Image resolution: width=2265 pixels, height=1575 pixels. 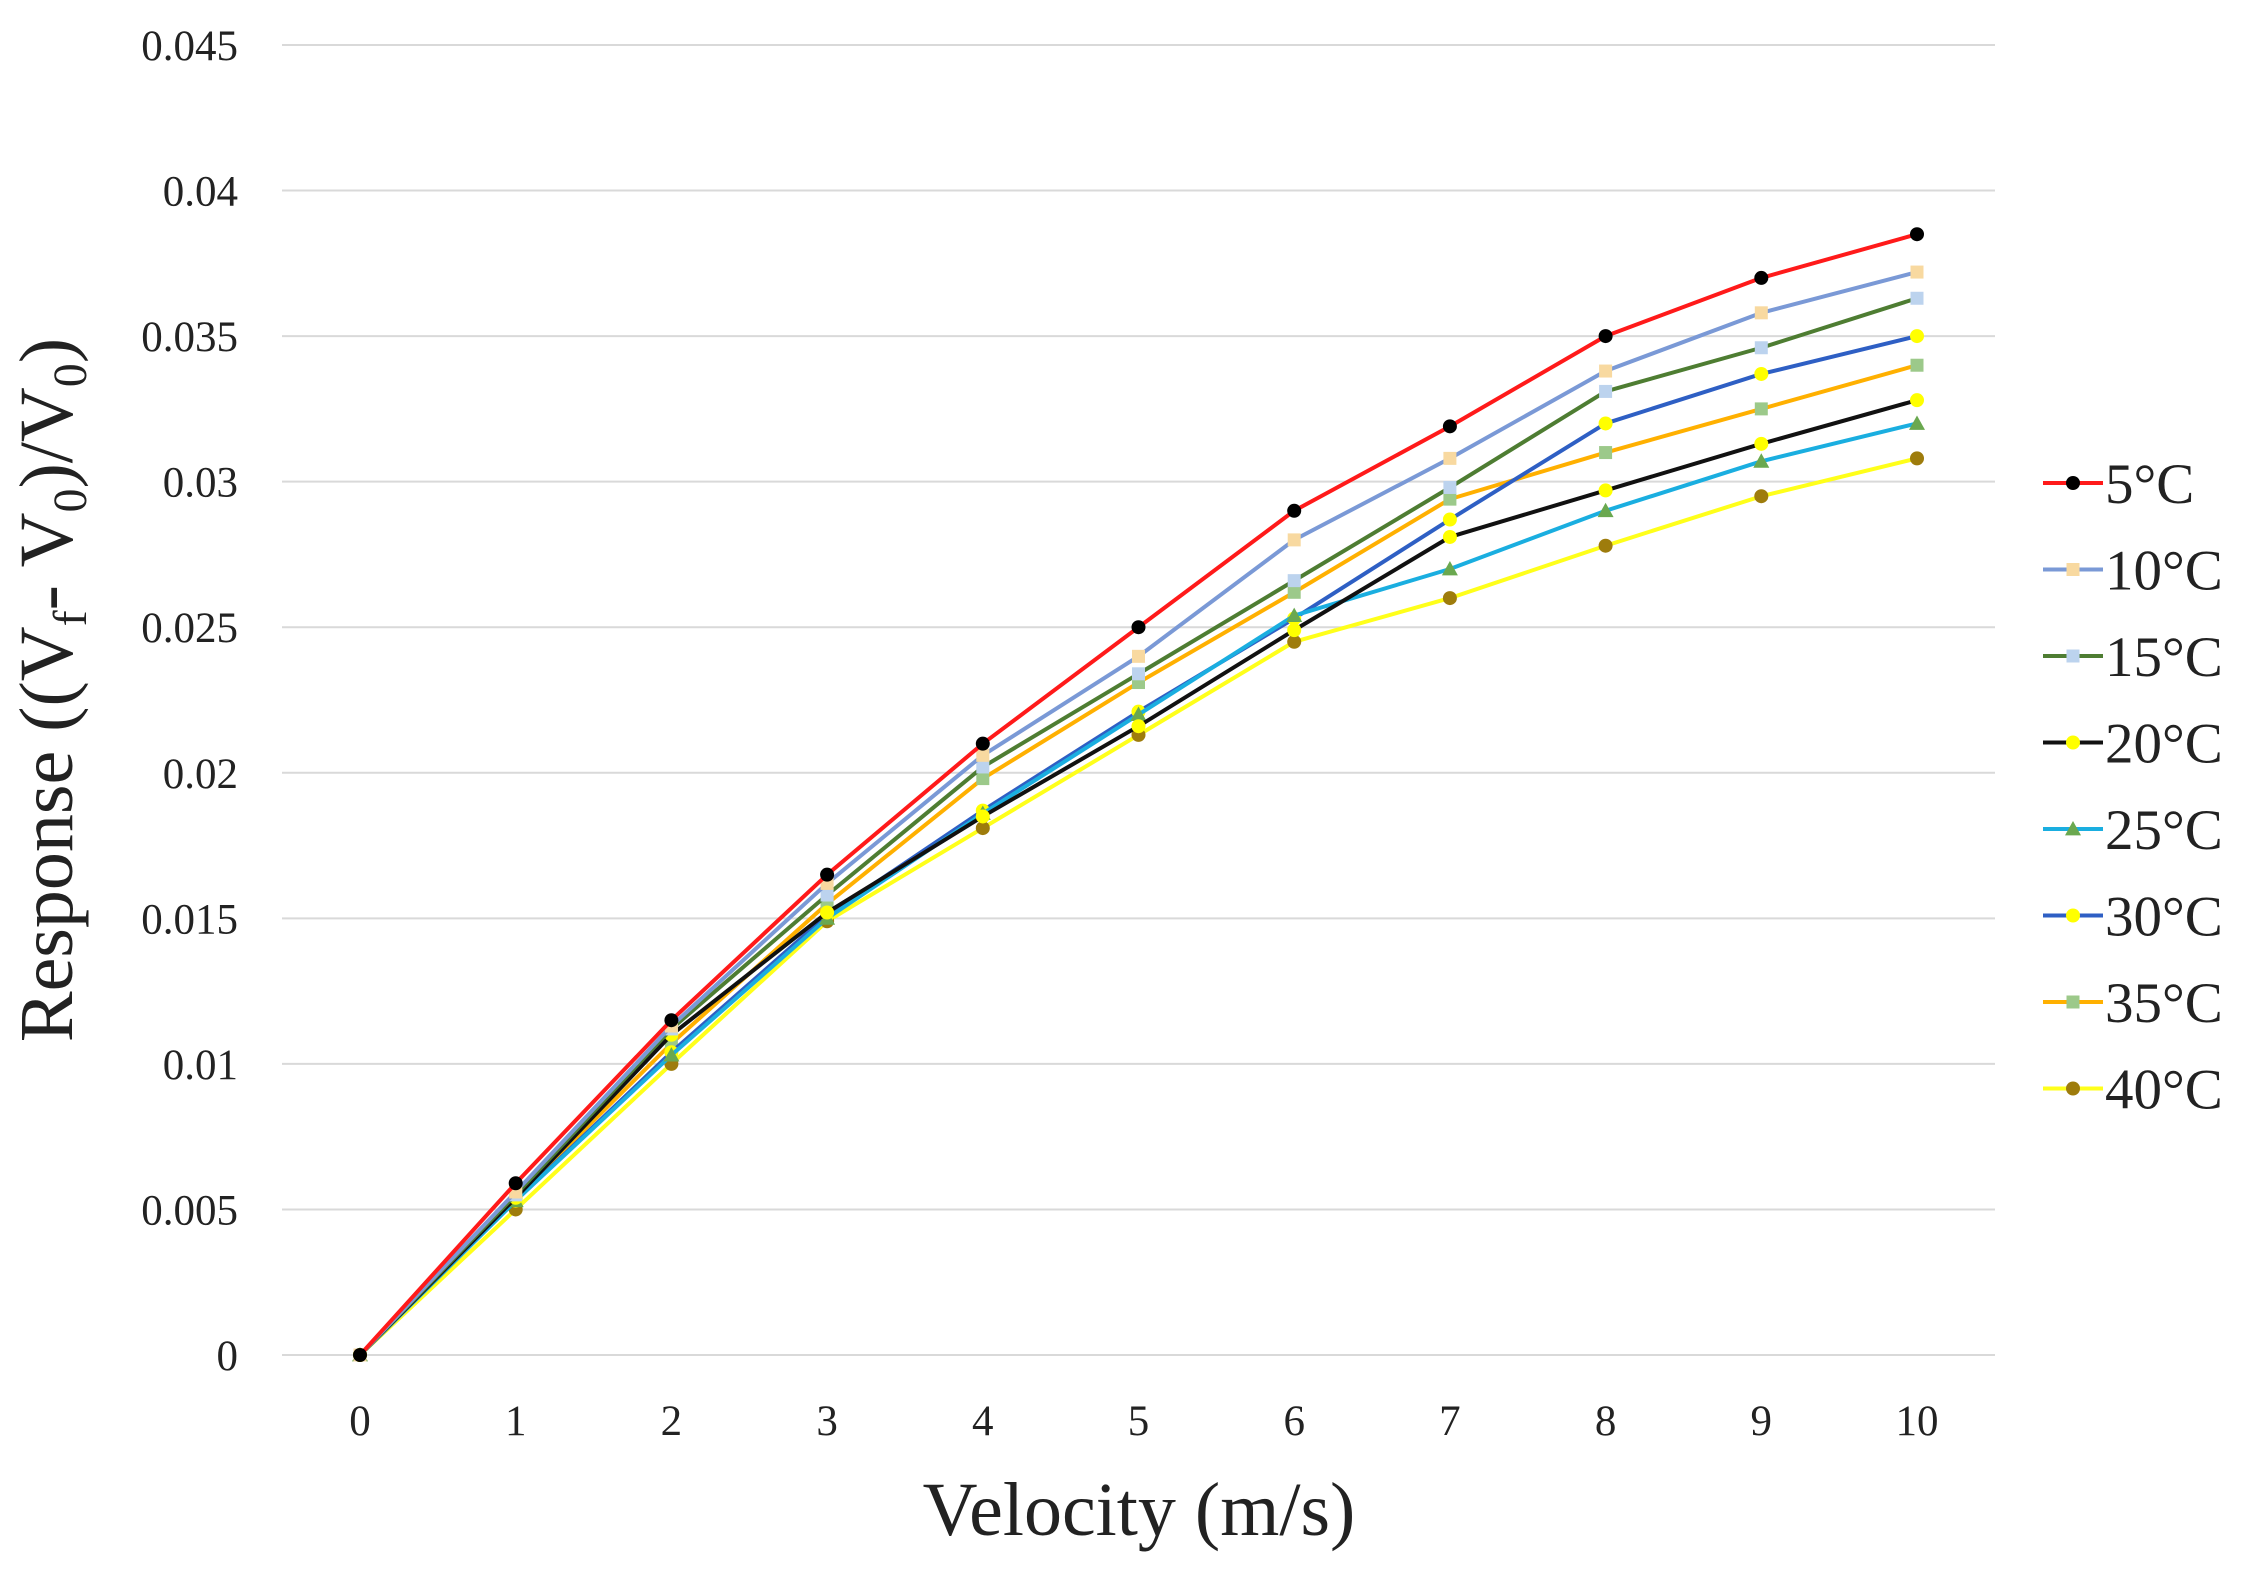 I want to click on x-tick-label: 1, so click(x=516, y=1421).